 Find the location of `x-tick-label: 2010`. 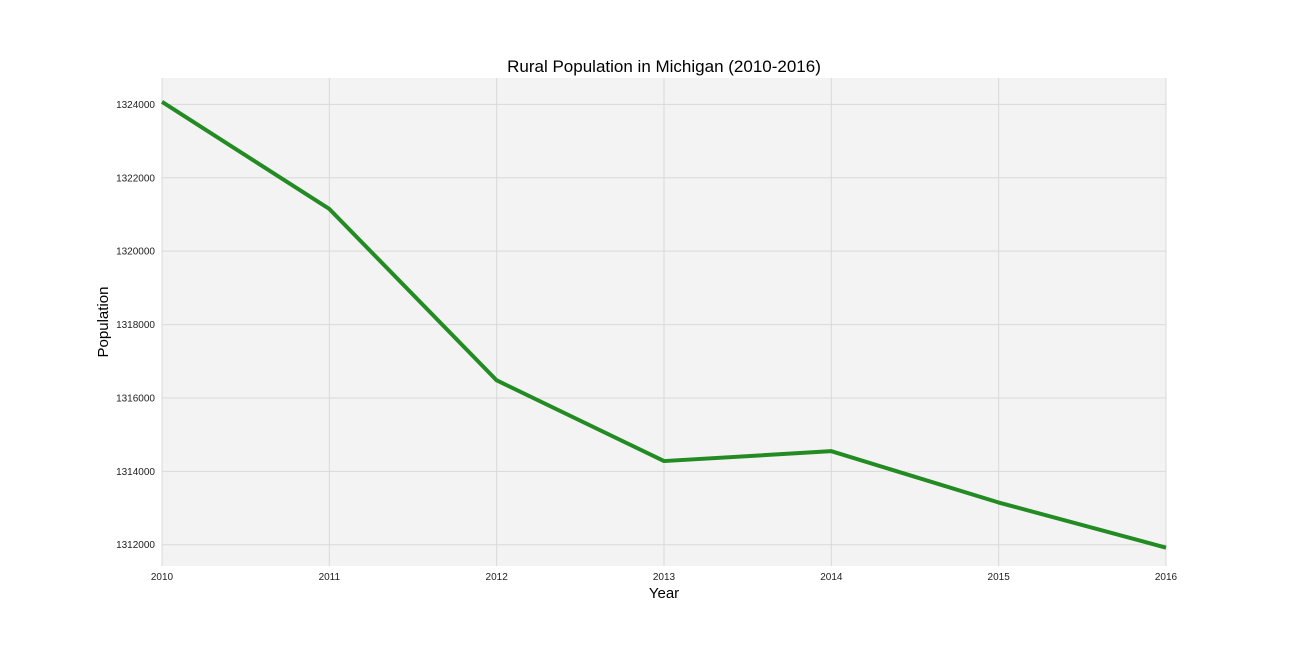

x-tick-label: 2010 is located at coordinates (162, 577).